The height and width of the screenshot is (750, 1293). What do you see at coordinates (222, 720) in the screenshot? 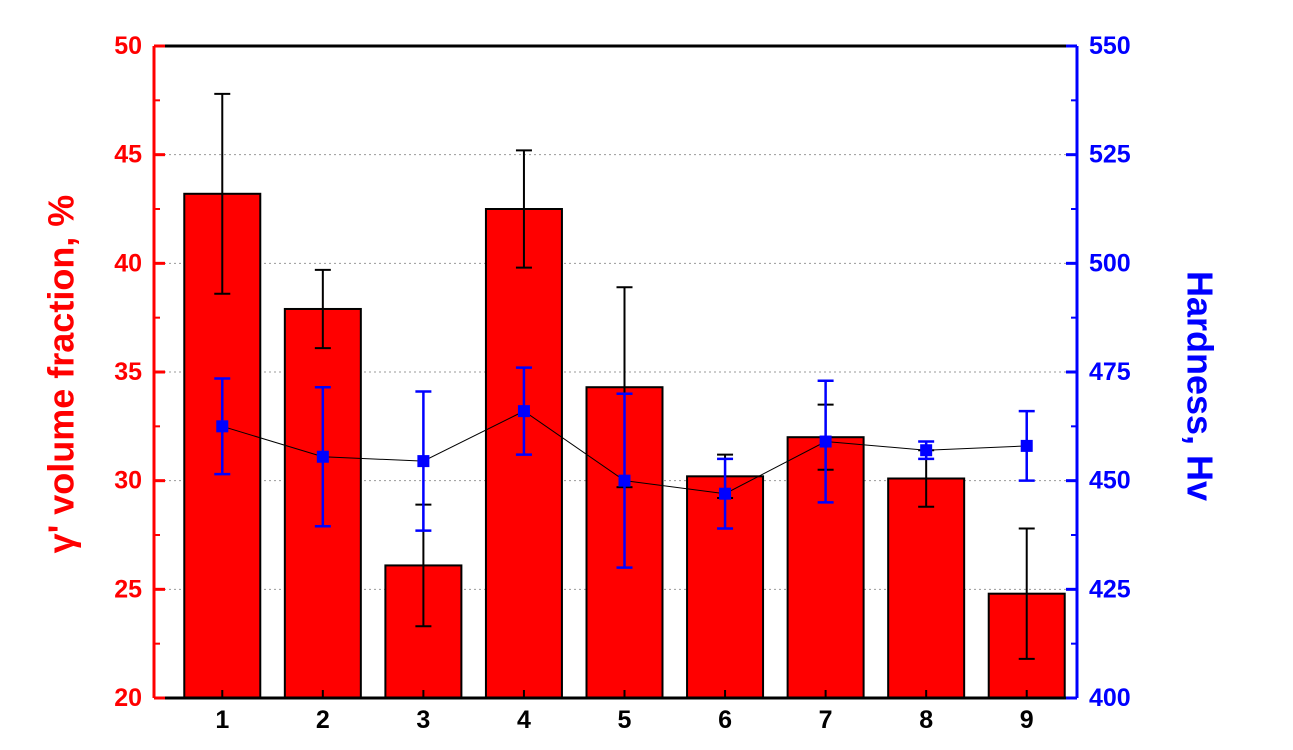
I see `x-tick-label: 1` at bounding box center [222, 720].